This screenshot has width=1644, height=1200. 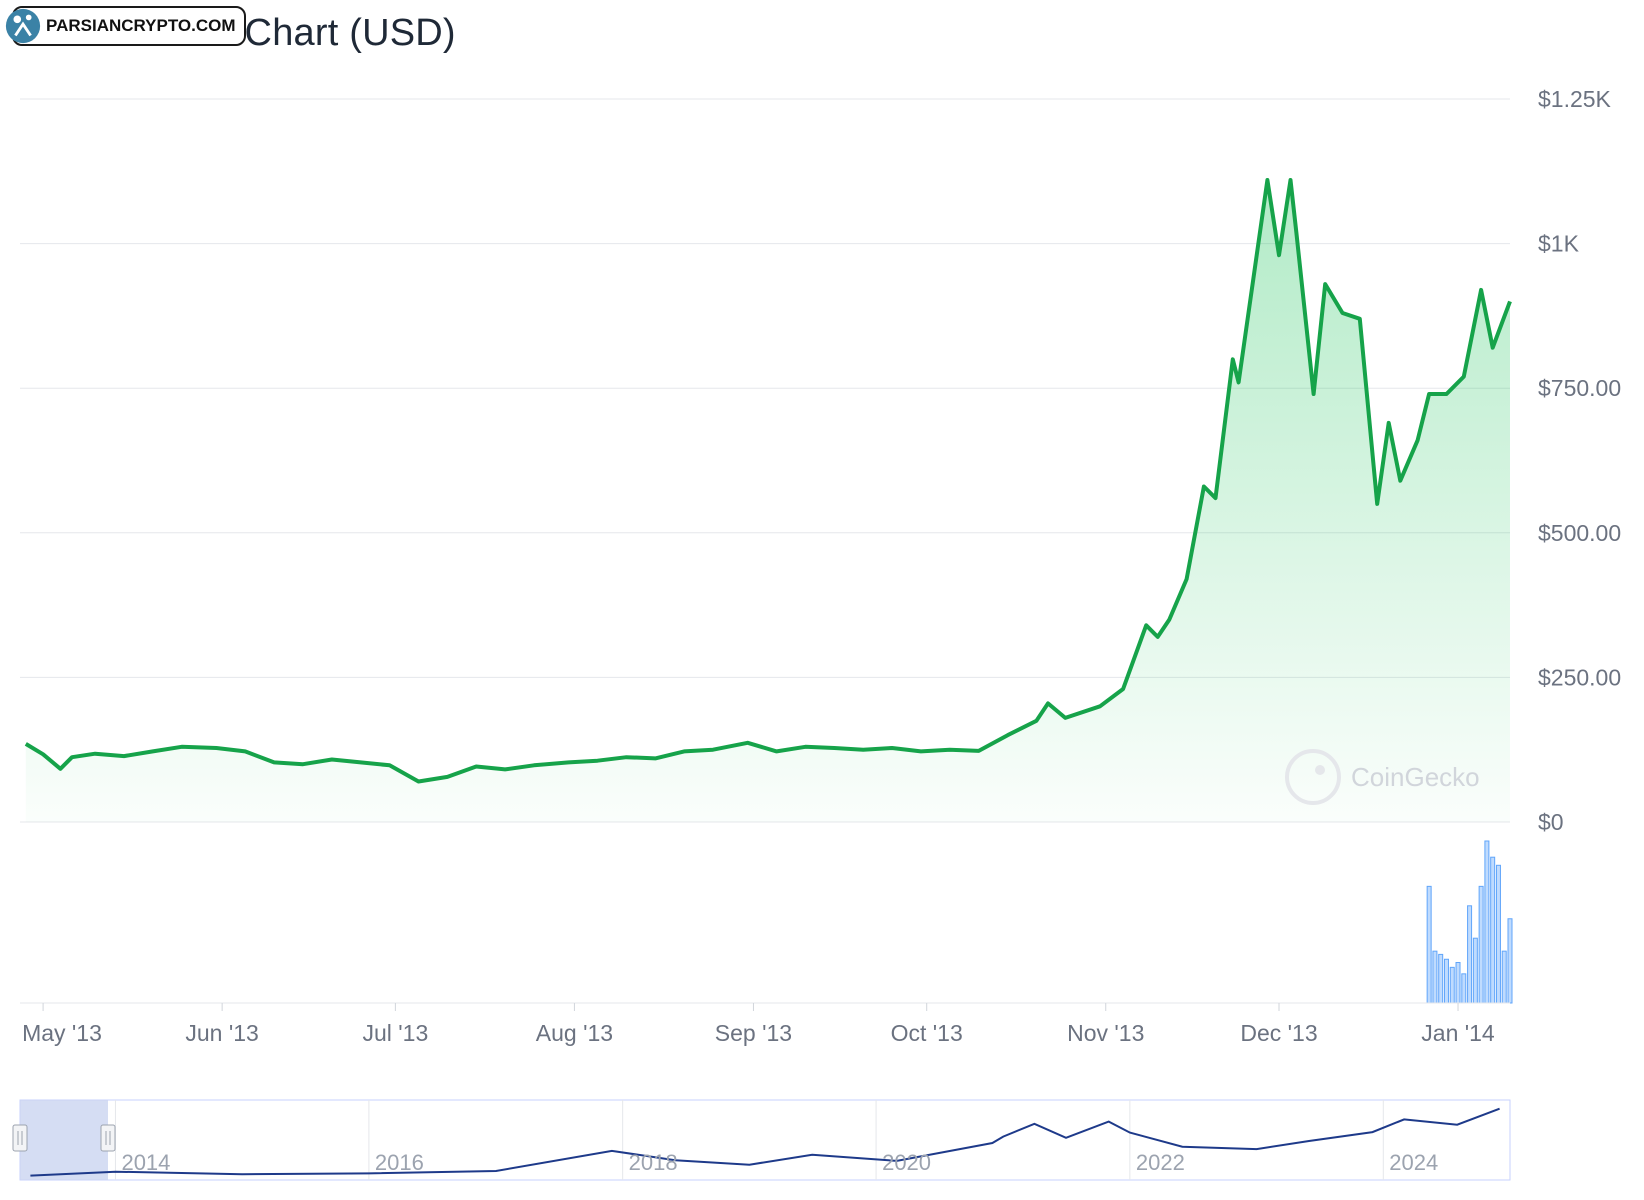 What do you see at coordinates (141, 25) in the screenshot?
I see `watermark-text: PARSIANCRYPTO.COM` at bounding box center [141, 25].